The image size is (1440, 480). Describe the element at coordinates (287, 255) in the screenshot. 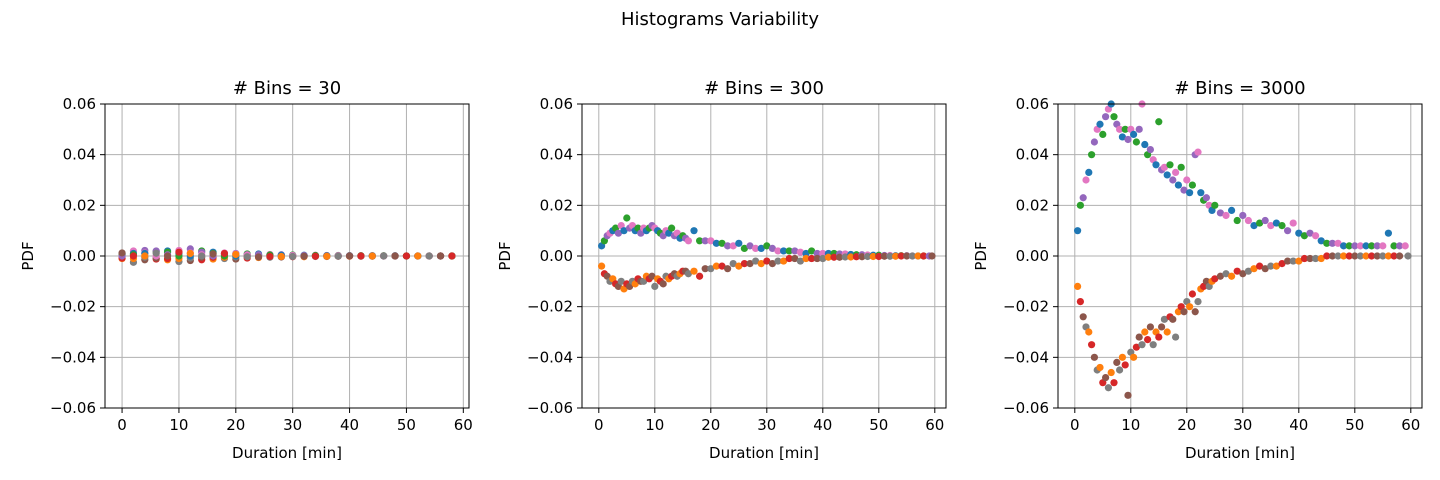

I see `scatter-points` at that location.